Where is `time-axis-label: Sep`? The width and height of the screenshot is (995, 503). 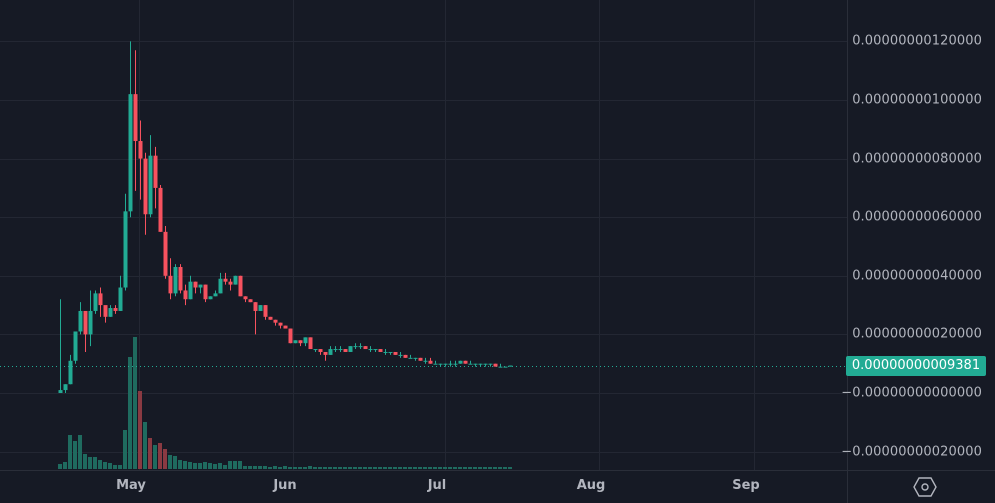 time-axis-label: Sep is located at coordinates (746, 485).